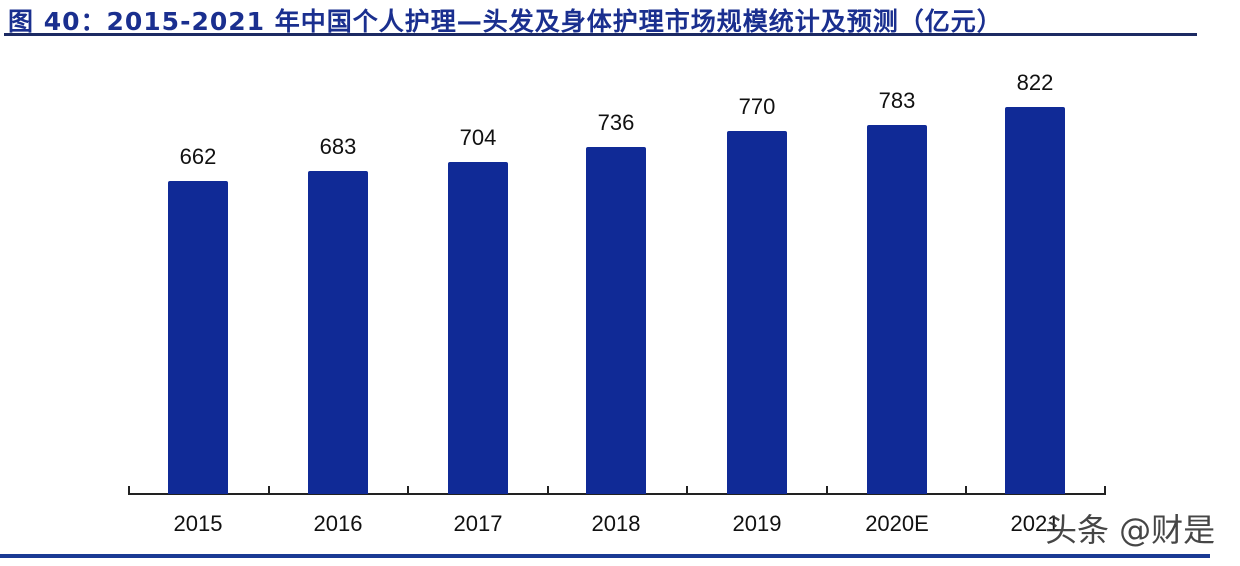 This screenshot has width=1240, height=566. I want to click on data-label: 770, so click(757, 107).